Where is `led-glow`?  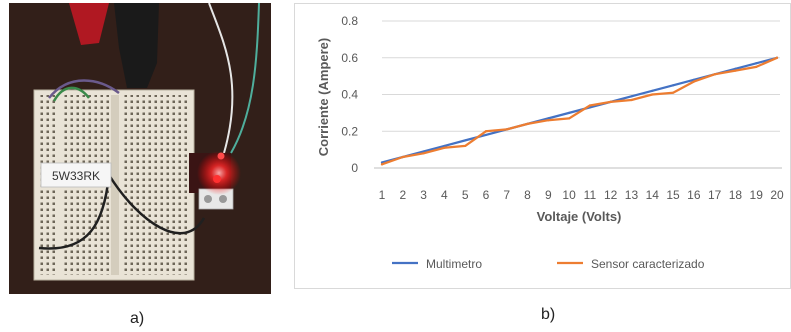 led-glow is located at coordinates (219, 173).